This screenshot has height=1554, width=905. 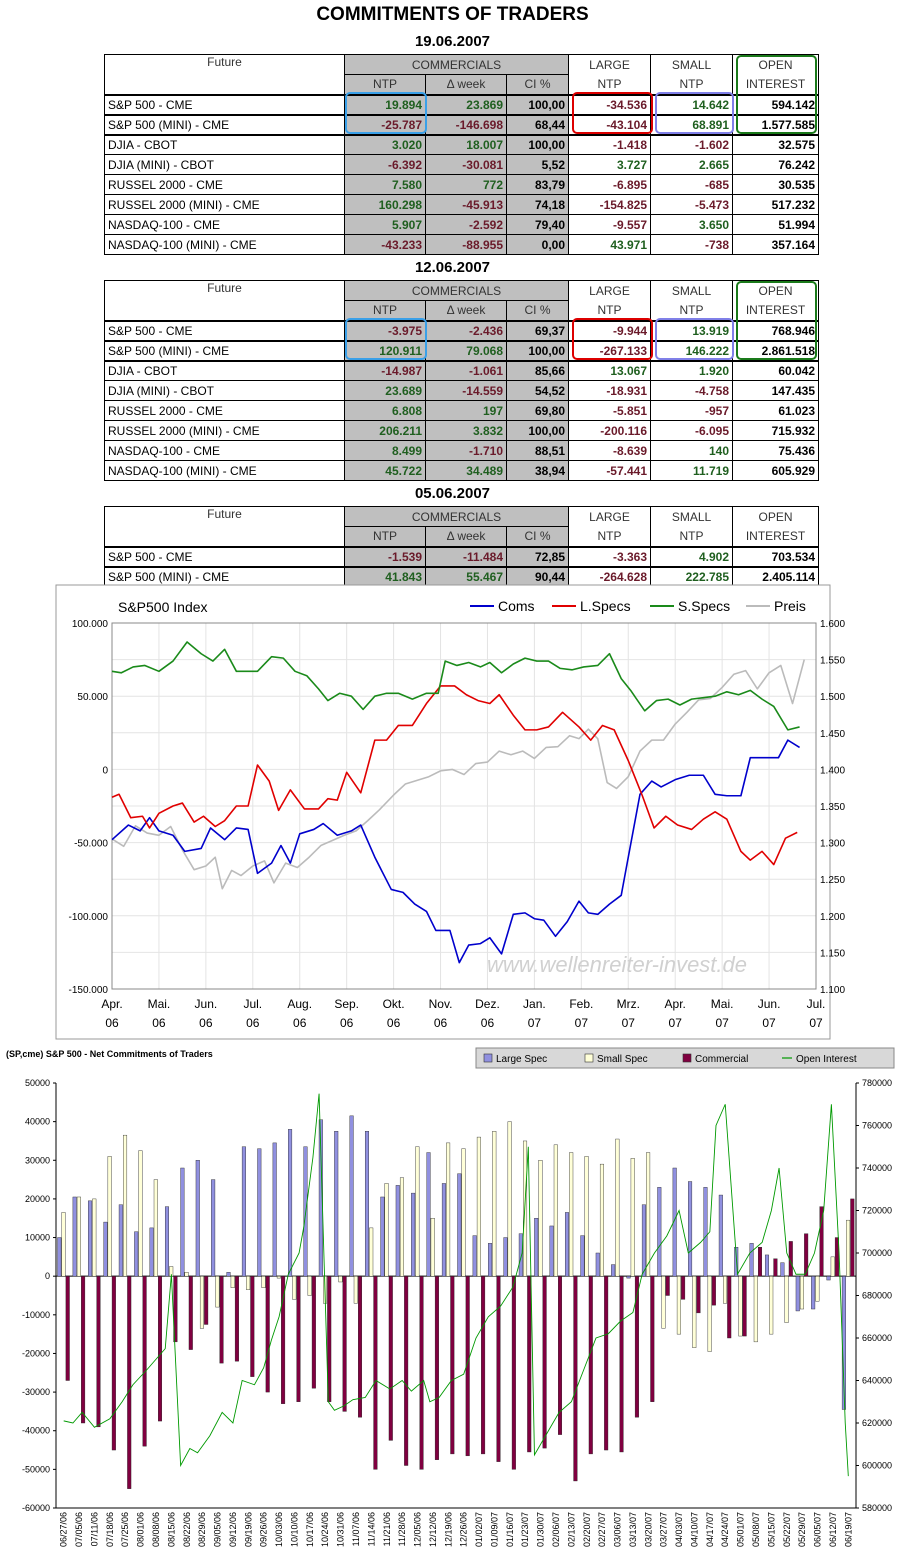 What do you see at coordinates (537, 390) in the screenshot?
I see `commercials-ci: 54,52` at bounding box center [537, 390].